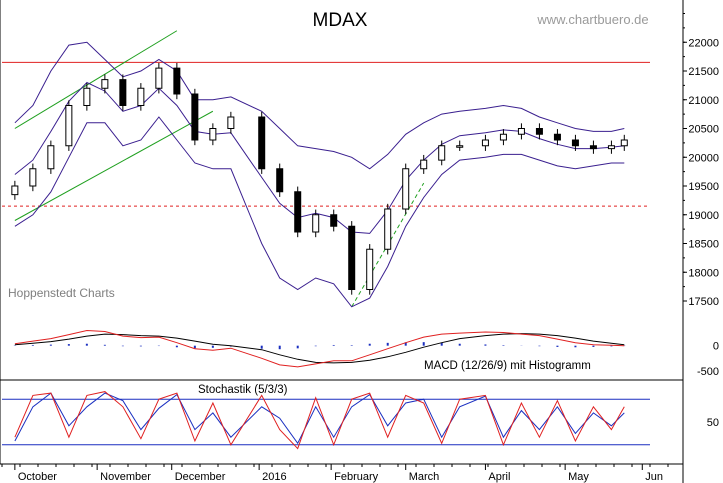  I want to click on stochastic-d-line, so click(319, 418).